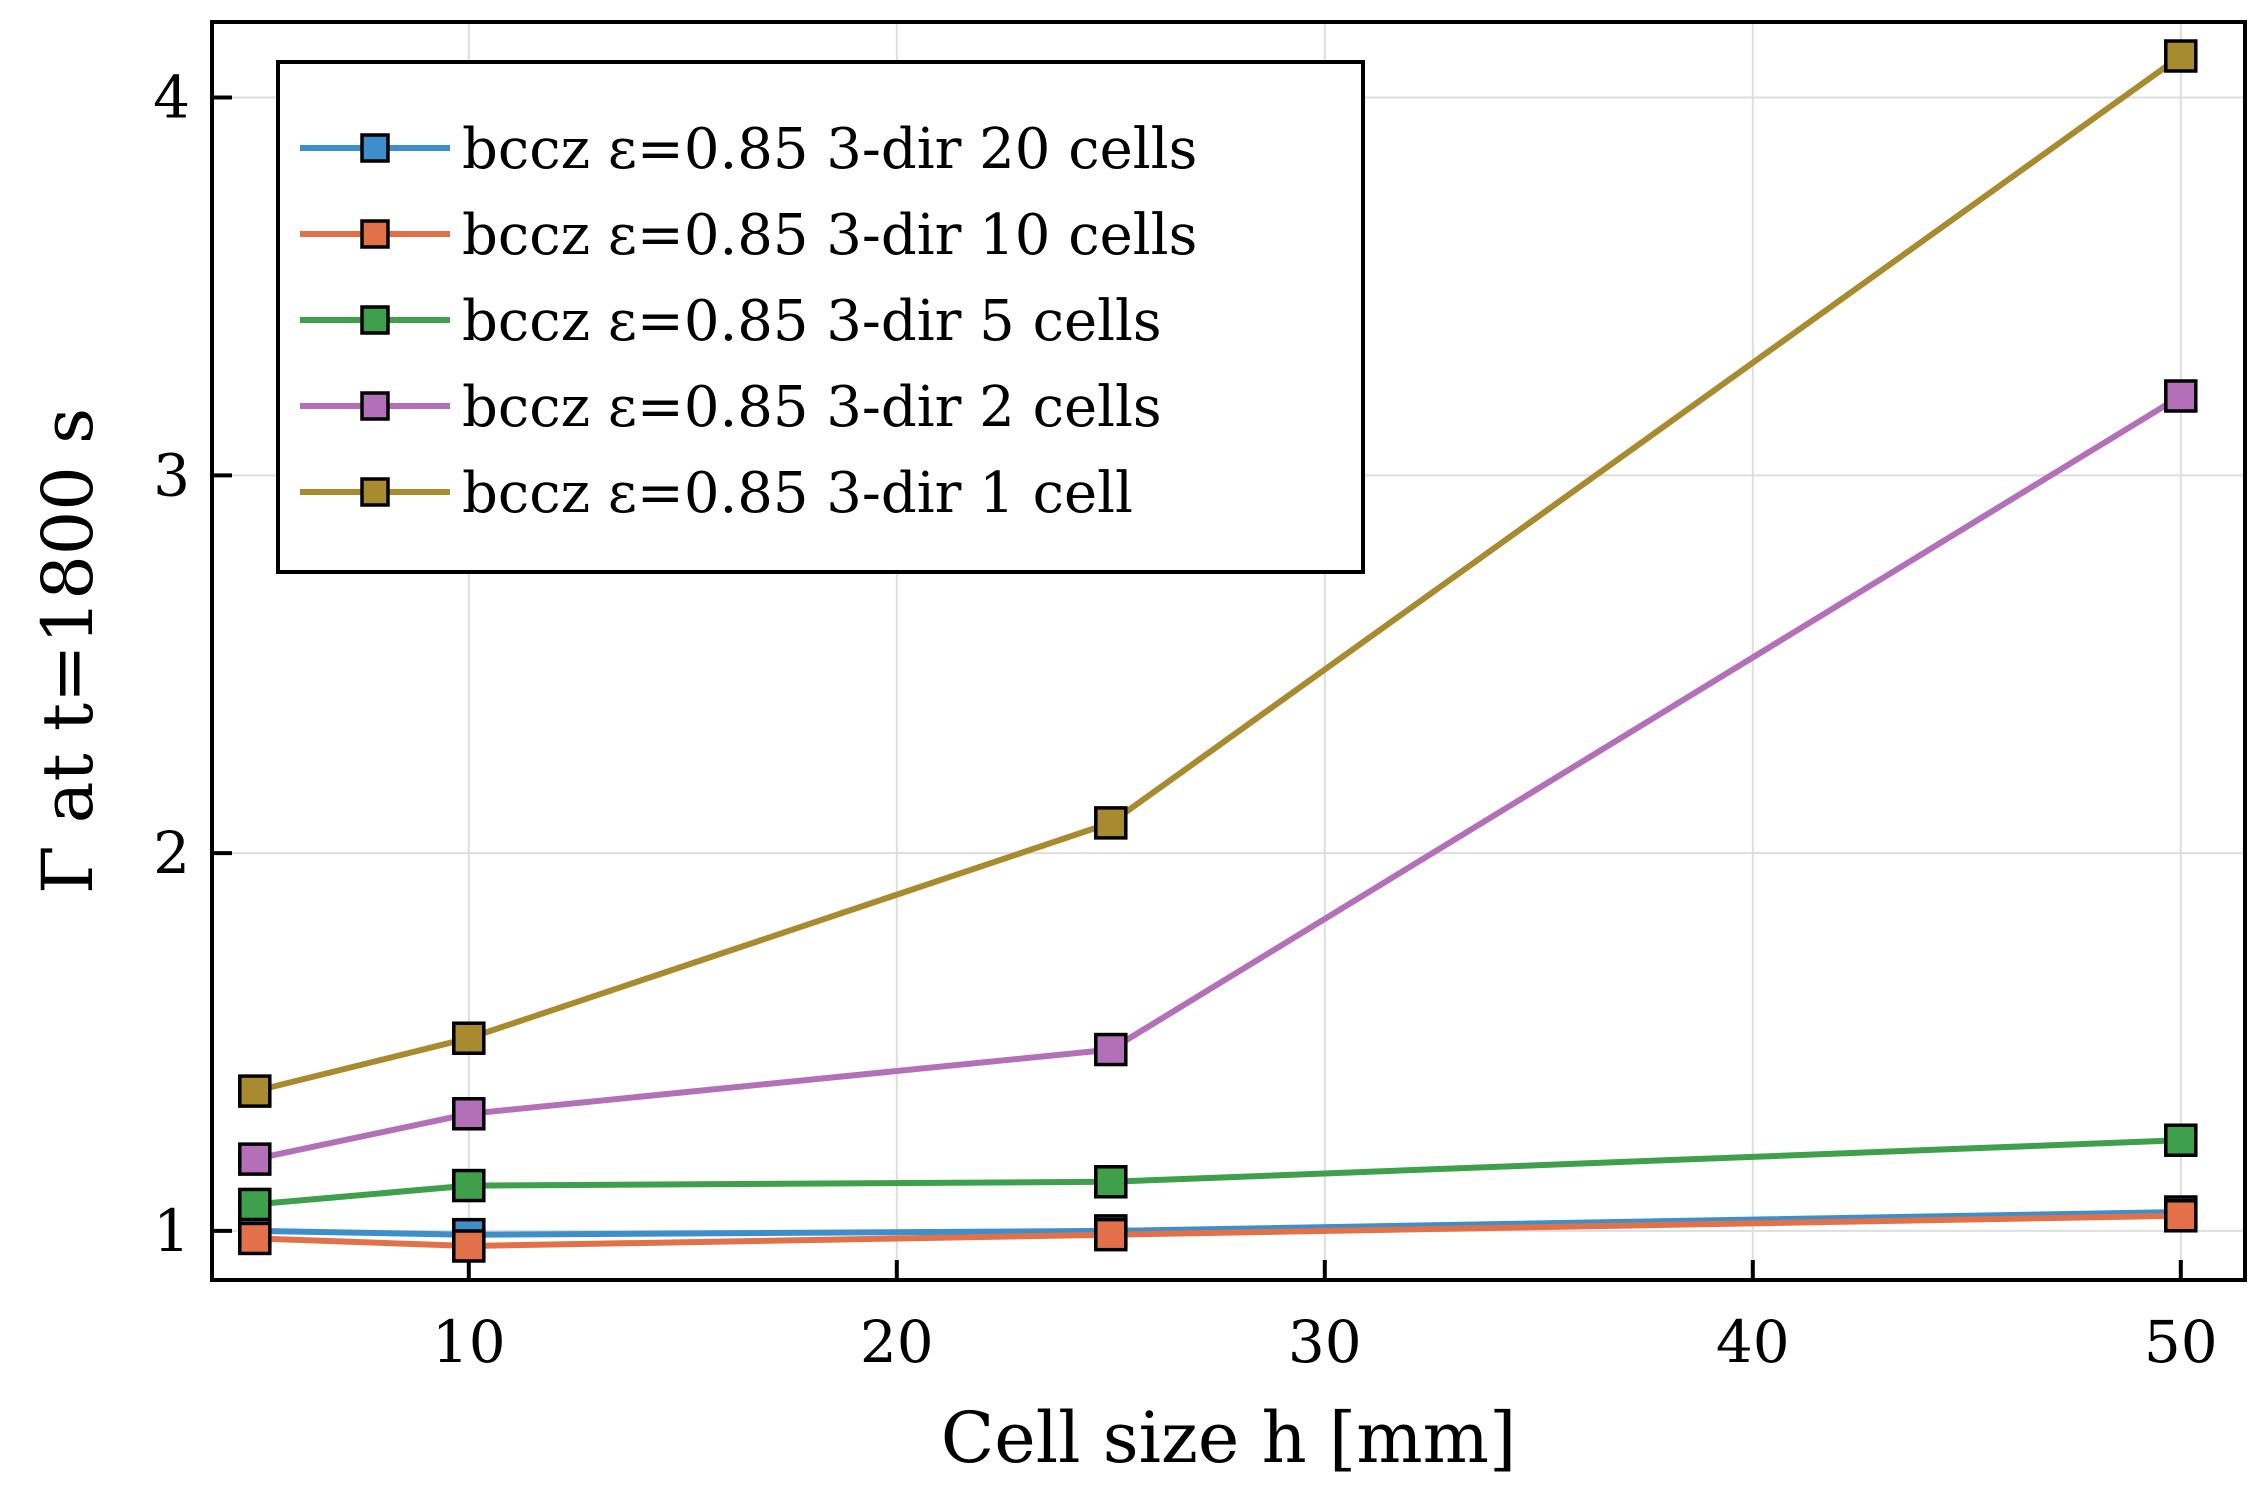 The width and height of the screenshot is (2267, 1505). What do you see at coordinates (797, 493) in the screenshot?
I see `legend-label: bccz ε=0.85 3-dir 1 cell` at bounding box center [797, 493].